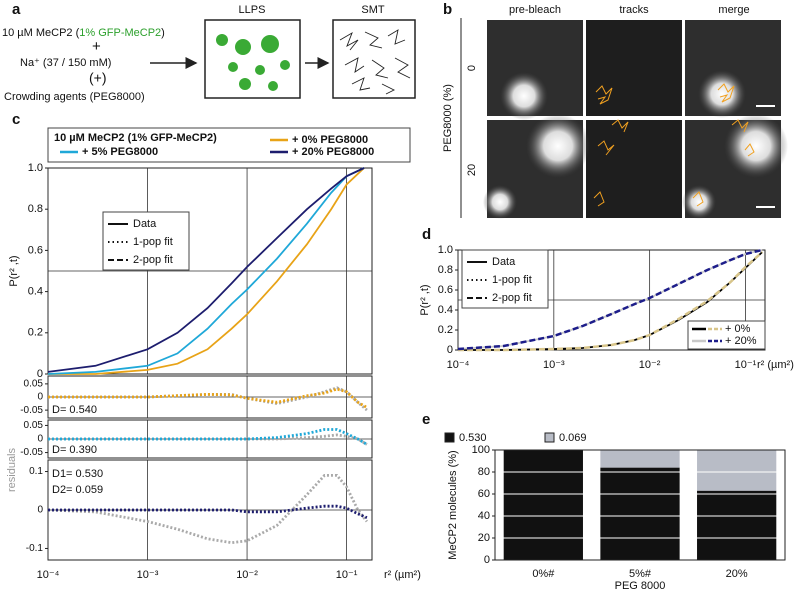 The image size is (800, 589). What do you see at coordinates (650, 365) in the screenshot?
I see `x-tick-label: 10⁻²` at bounding box center [650, 365].